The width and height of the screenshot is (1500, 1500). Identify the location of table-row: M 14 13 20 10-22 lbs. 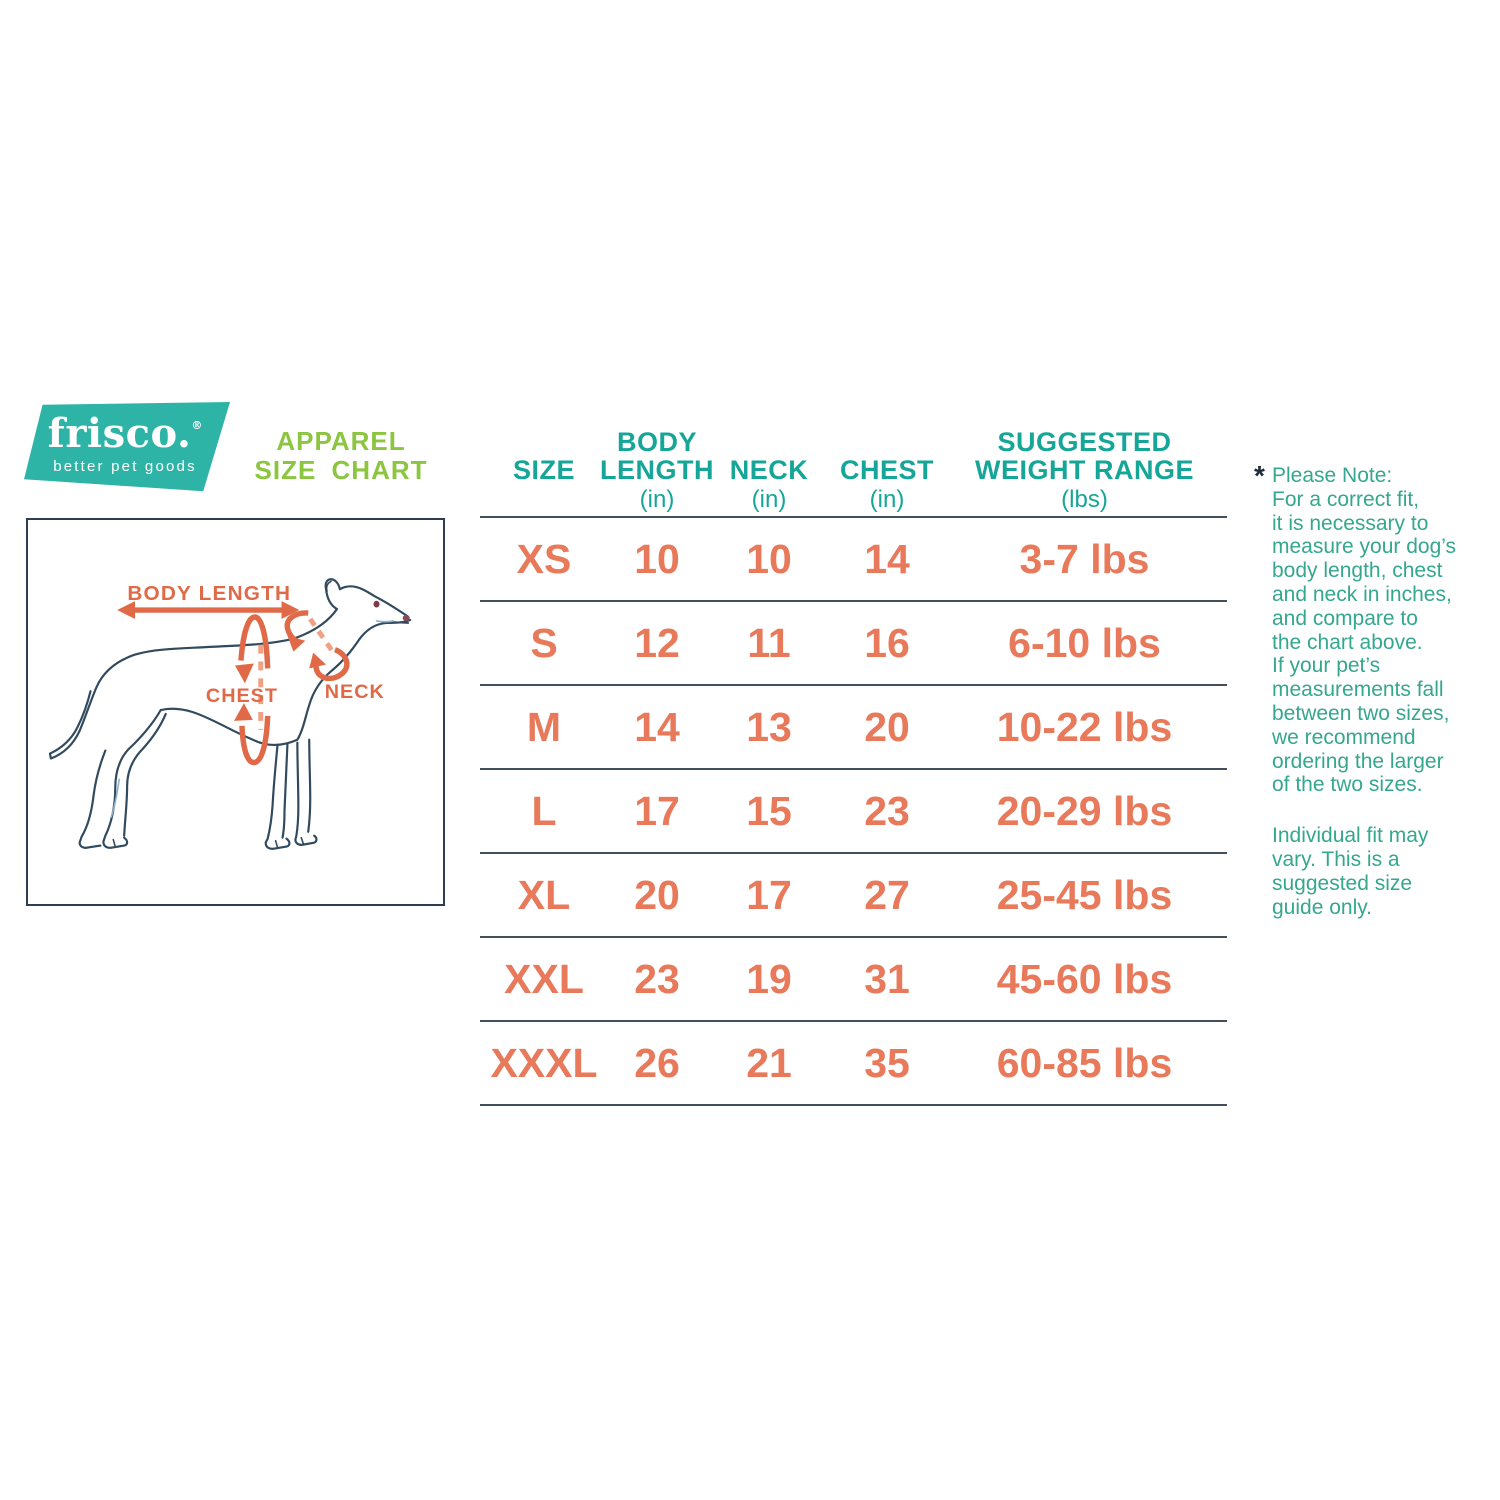
(853, 728).